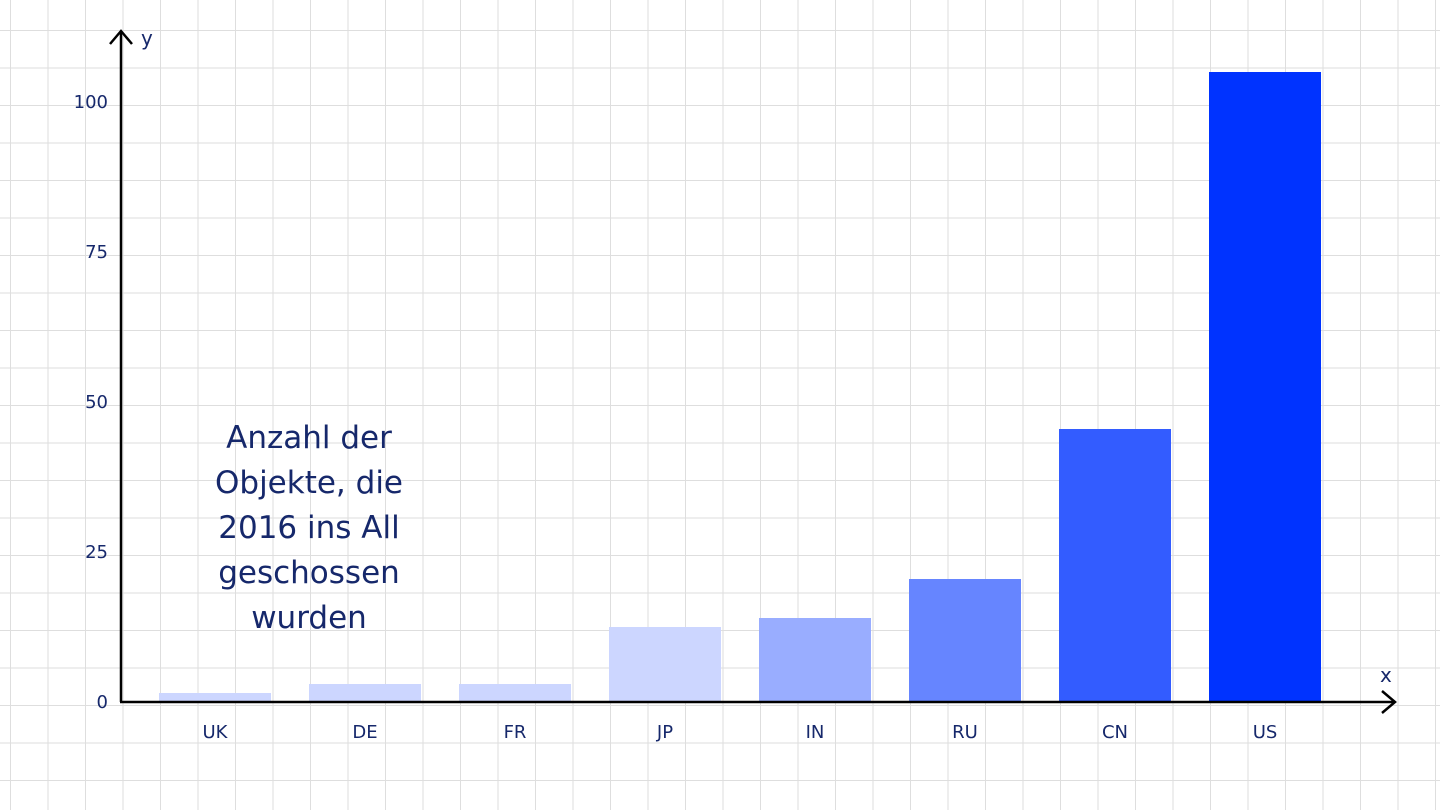  Describe the element at coordinates (740, 732) in the screenshot. I see `x-category-labels: UK DE FR JP IN RU CN US` at that location.